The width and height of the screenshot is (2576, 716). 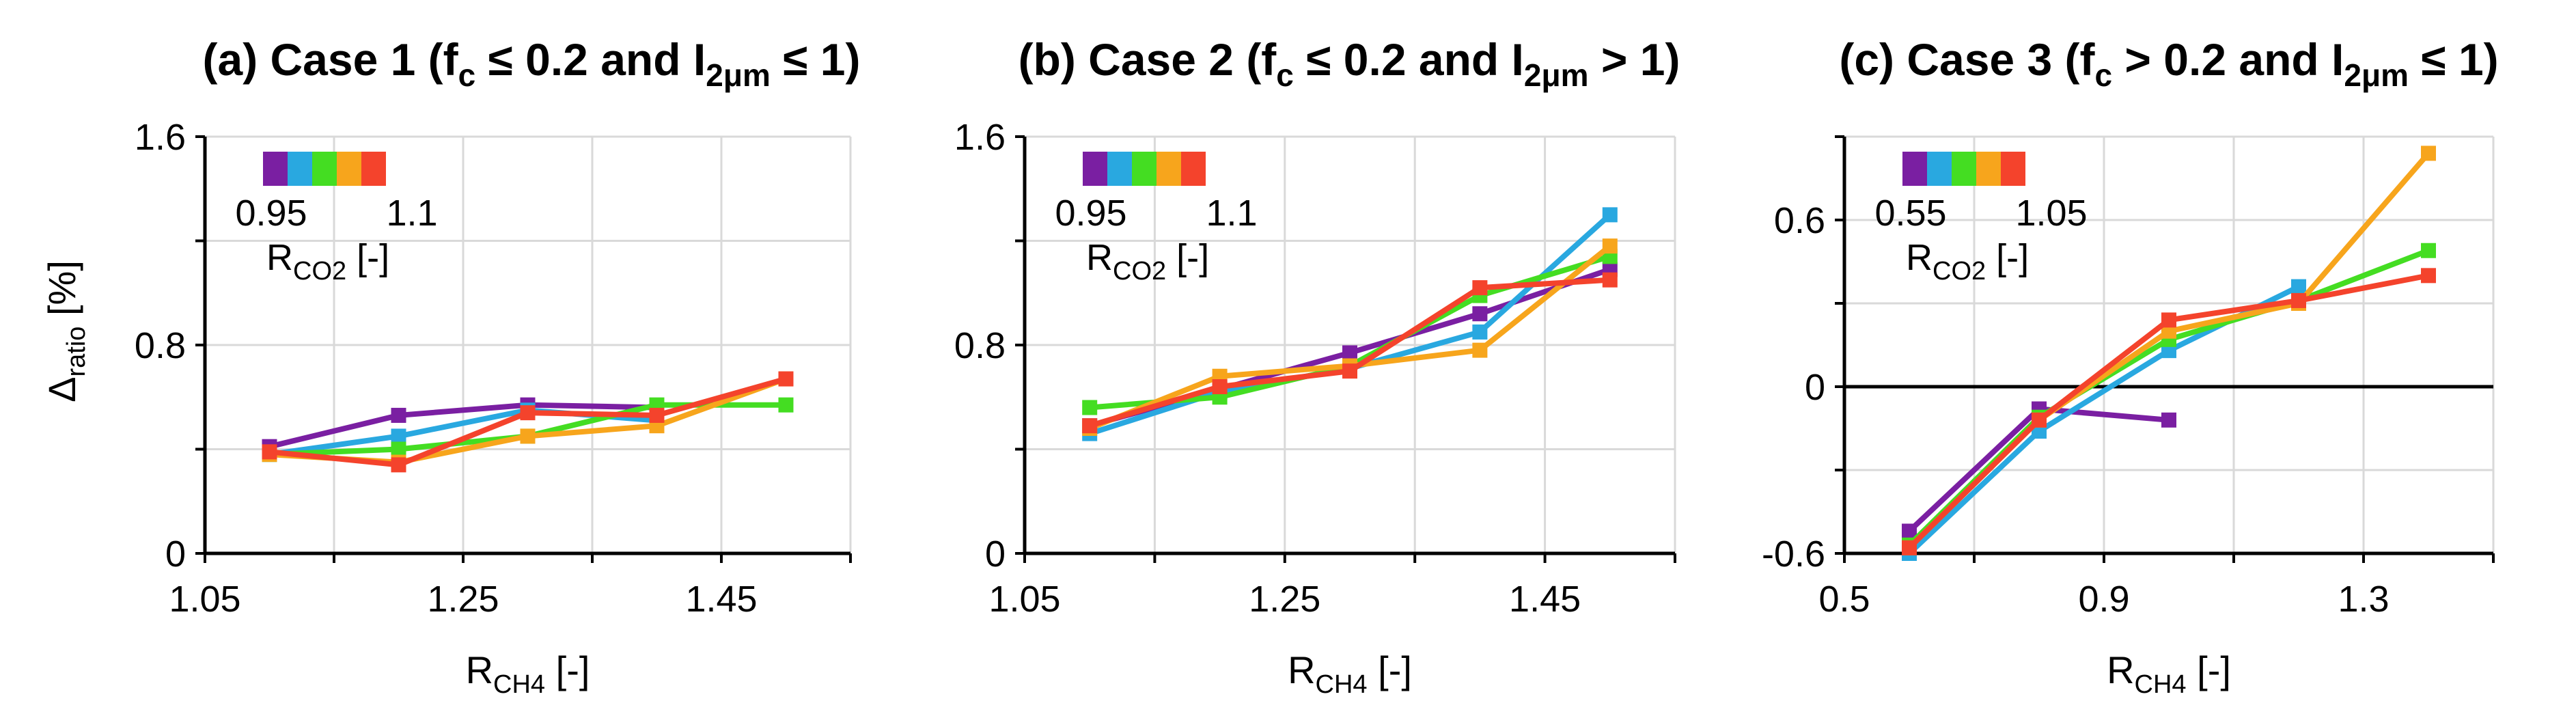 I want to click on x-tick-label: 0.5, so click(x=1844, y=599).